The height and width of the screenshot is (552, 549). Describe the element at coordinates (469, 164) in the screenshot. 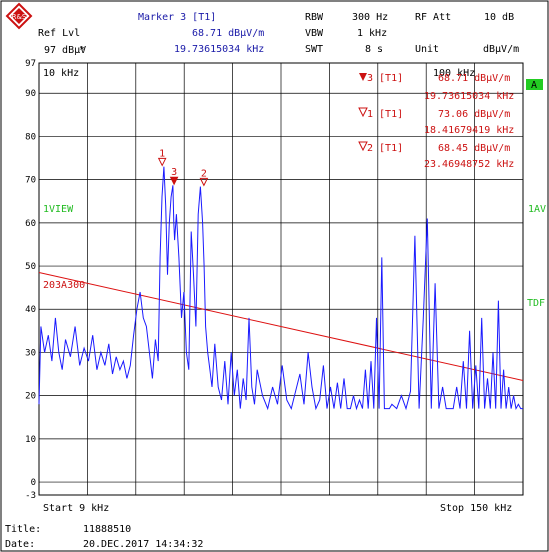

I see `marker-2-table-freq: 23.46948752 kHz` at that location.